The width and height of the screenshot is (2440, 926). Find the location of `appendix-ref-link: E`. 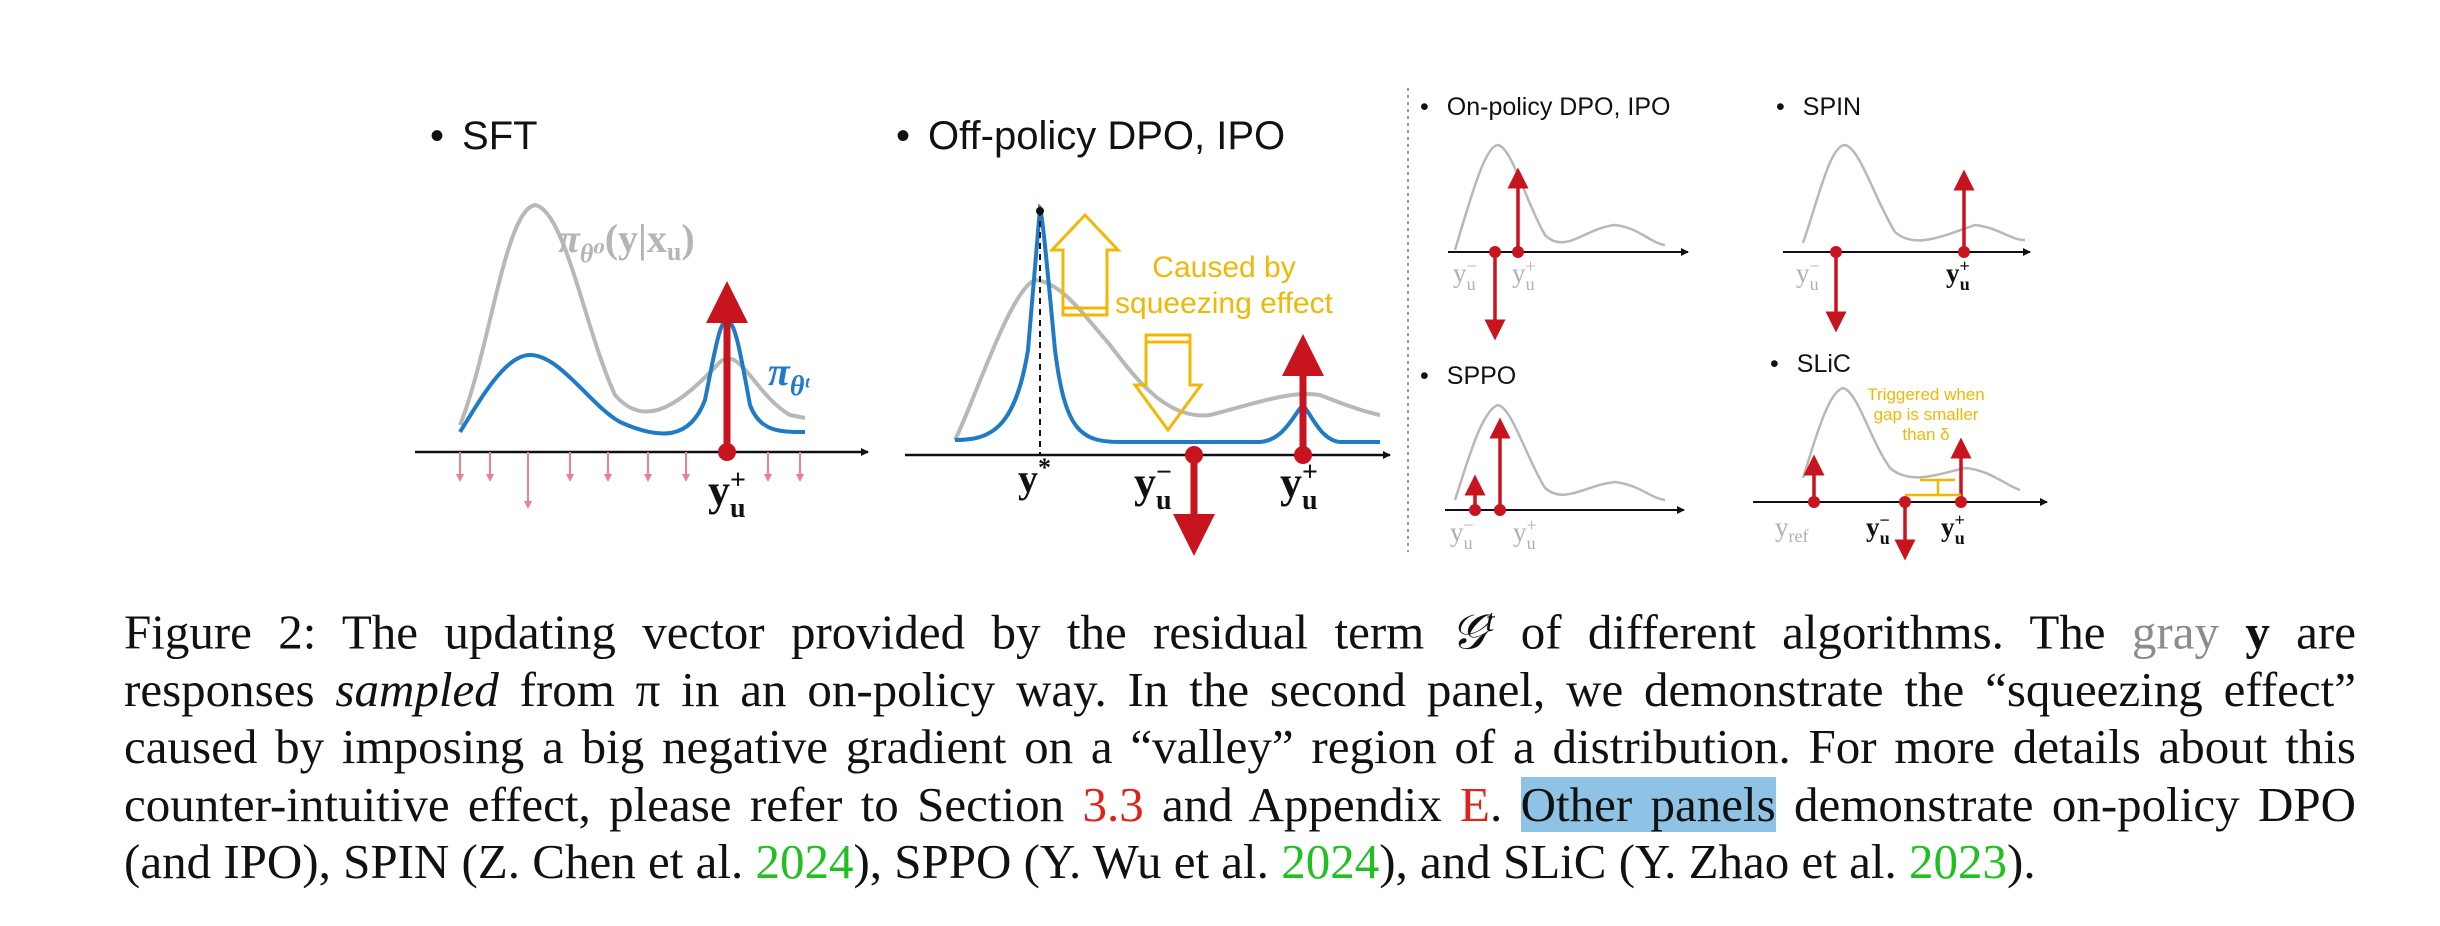

appendix-ref-link: E is located at coordinates (1475, 804).